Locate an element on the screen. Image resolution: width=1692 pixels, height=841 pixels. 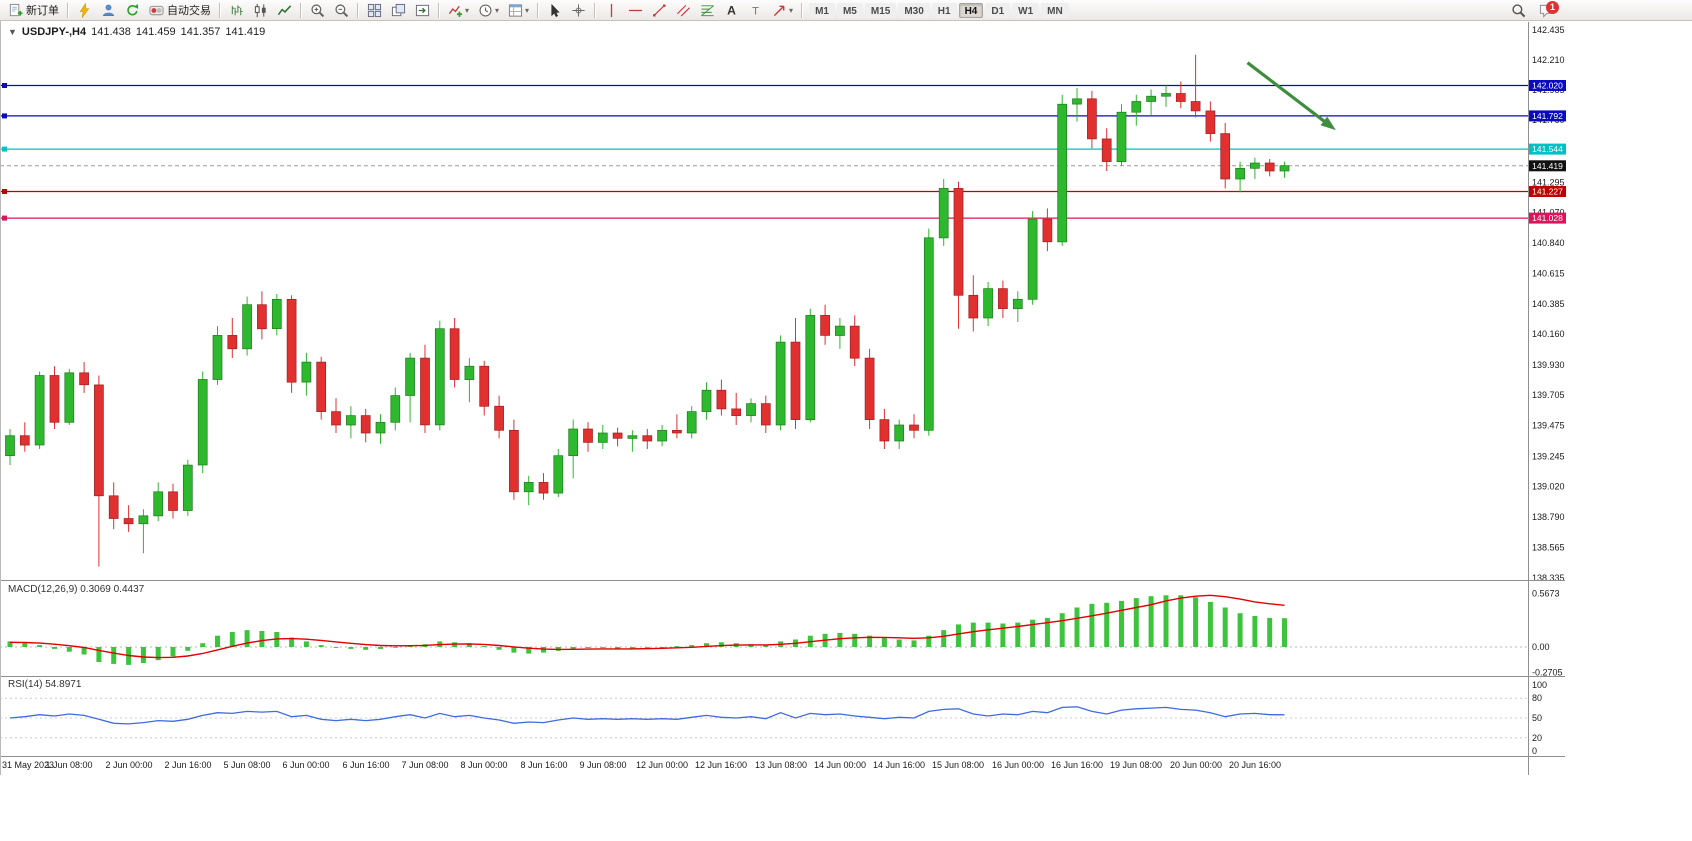
refresh-button is located at coordinates (132, 10).